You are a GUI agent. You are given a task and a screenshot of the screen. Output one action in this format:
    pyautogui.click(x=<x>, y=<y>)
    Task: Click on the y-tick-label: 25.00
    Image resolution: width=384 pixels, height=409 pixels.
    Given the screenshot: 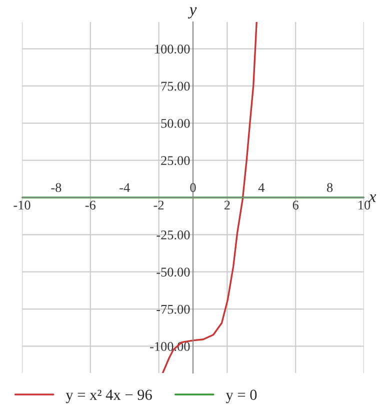 What is the action you would take?
    pyautogui.click(x=175, y=161)
    